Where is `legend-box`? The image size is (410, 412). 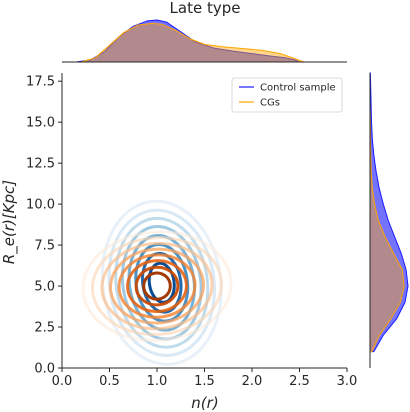
legend-box is located at coordinates (287, 95).